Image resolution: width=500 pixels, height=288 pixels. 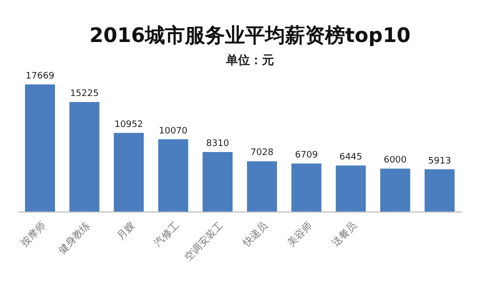 I want to click on data-label: 15225, so click(x=84, y=94).